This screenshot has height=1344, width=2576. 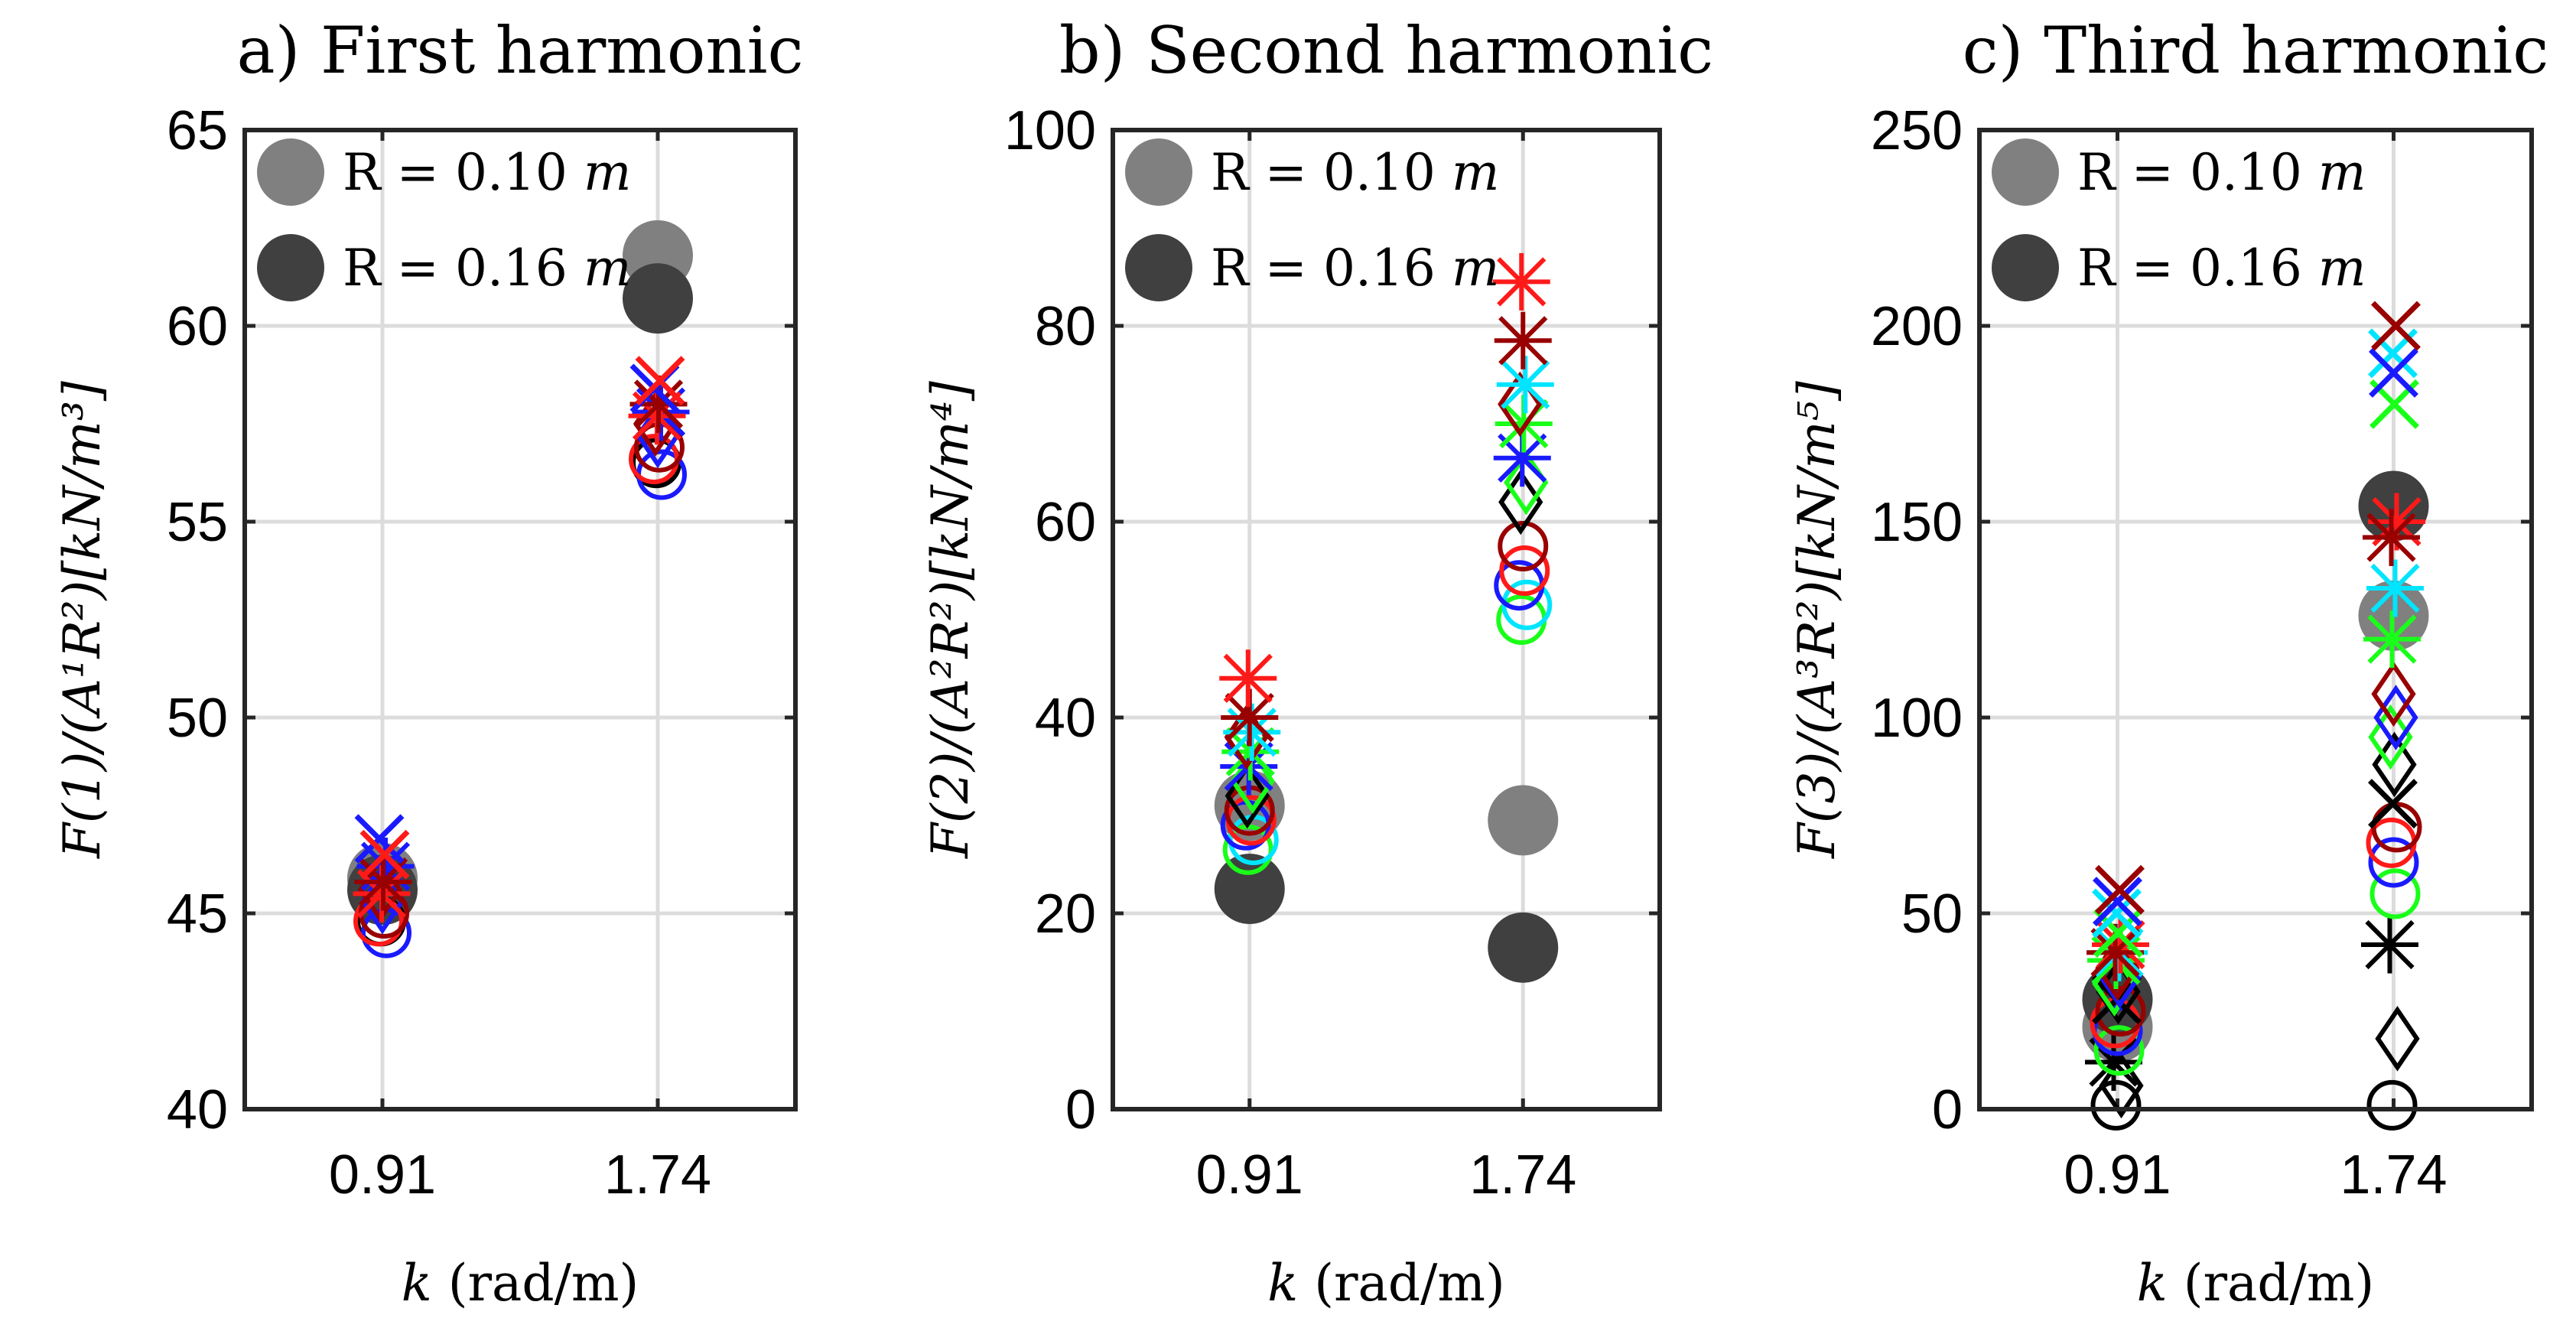 I want to click on y-tick-label: 20, so click(x=1065, y=914).